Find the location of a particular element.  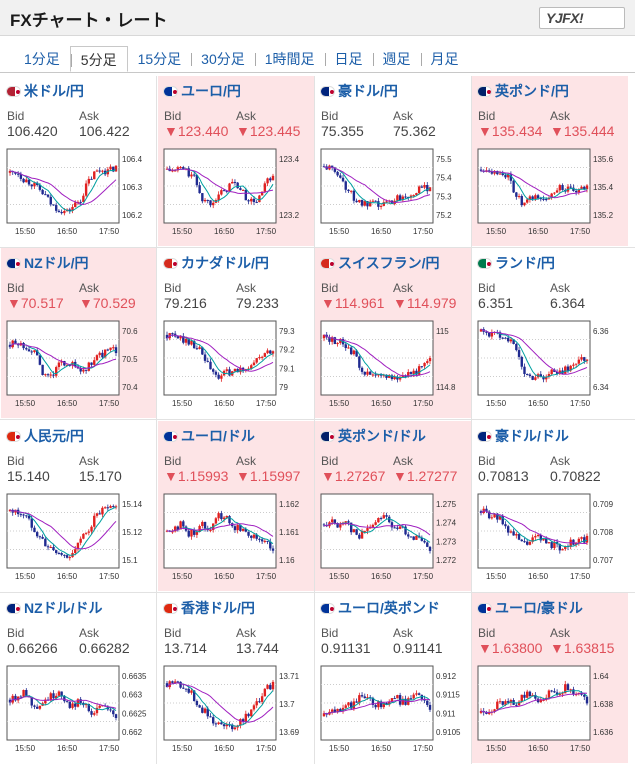

chart-container: 75.5 75.4 75.3 75.2 15:50 16:50 17:50 is located at coordinates (392, 193).